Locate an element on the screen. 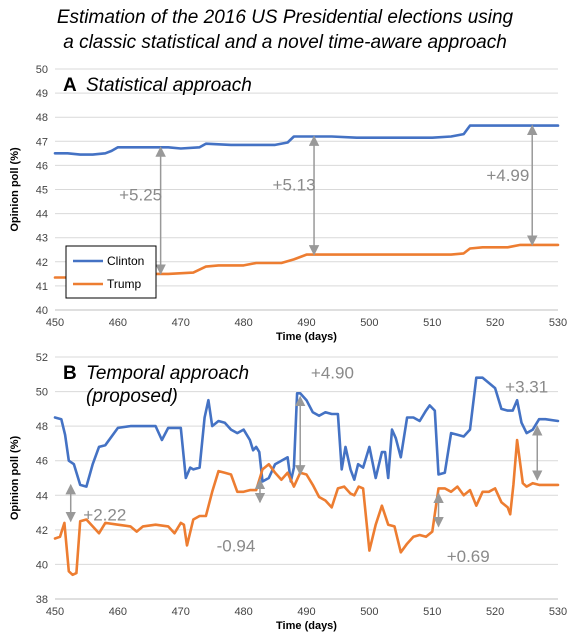 This screenshot has height=642, width=570. chart2-panel-letter: B is located at coordinates (70, 373).